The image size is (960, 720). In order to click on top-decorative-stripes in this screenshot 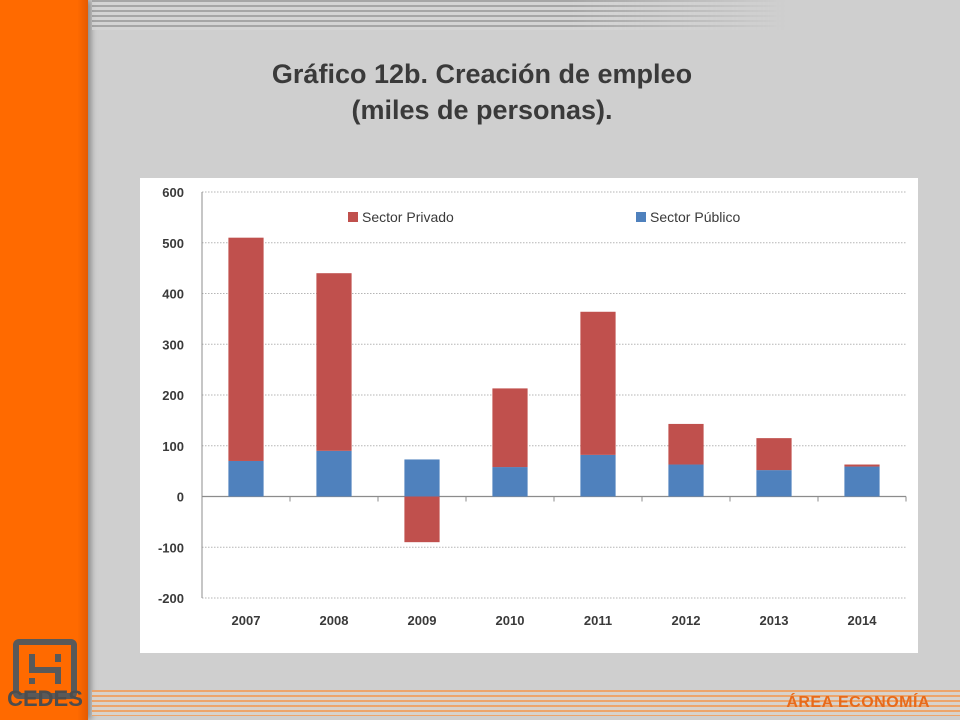, I will do `click(526, 15)`.